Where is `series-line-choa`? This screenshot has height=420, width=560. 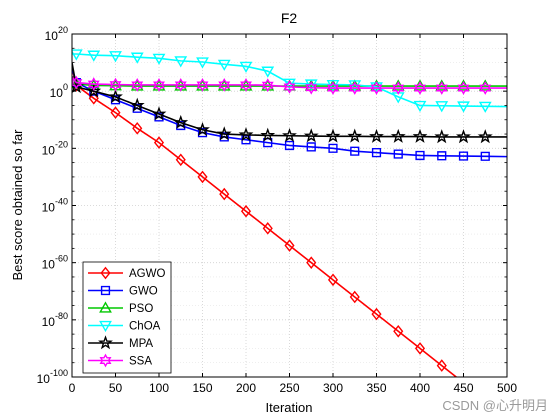 series-line-choa is located at coordinates (289, 80).